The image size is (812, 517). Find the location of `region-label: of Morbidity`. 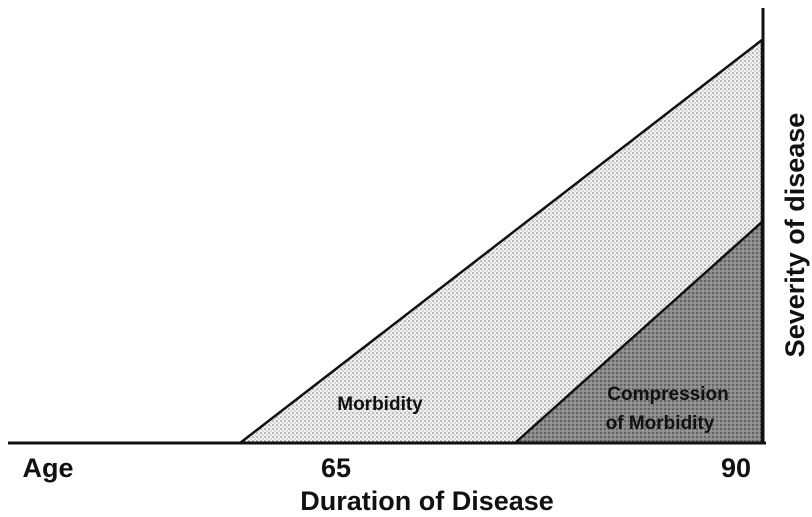

region-label: of Morbidity is located at coordinates (660, 423).